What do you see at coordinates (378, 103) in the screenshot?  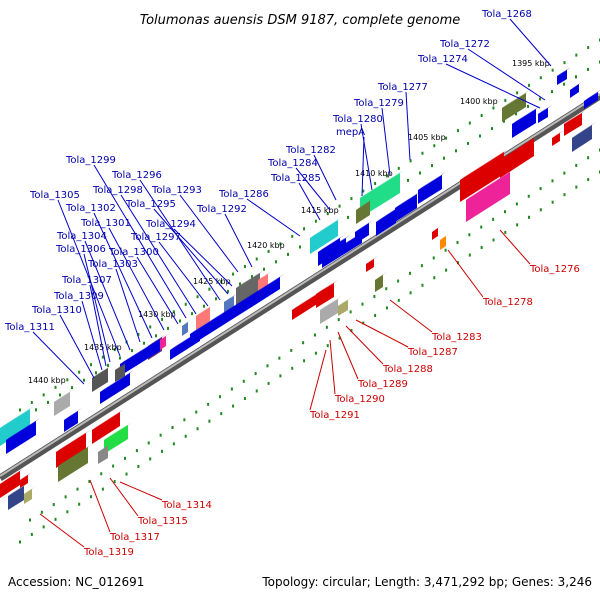 I see `gene-label: Tola_1279` at bounding box center [378, 103].